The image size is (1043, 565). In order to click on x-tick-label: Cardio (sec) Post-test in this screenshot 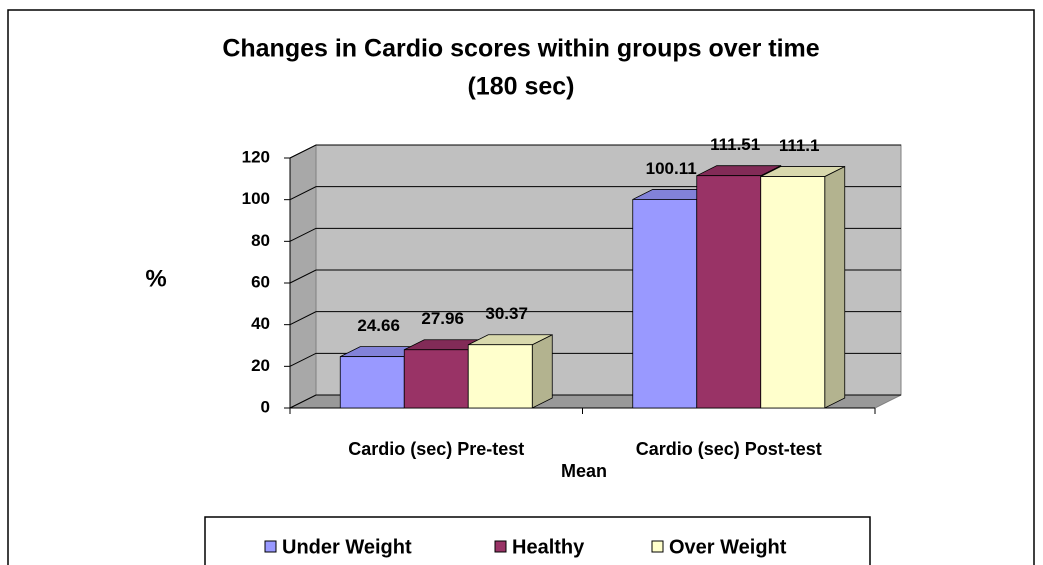, I will do `click(729, 449)`.